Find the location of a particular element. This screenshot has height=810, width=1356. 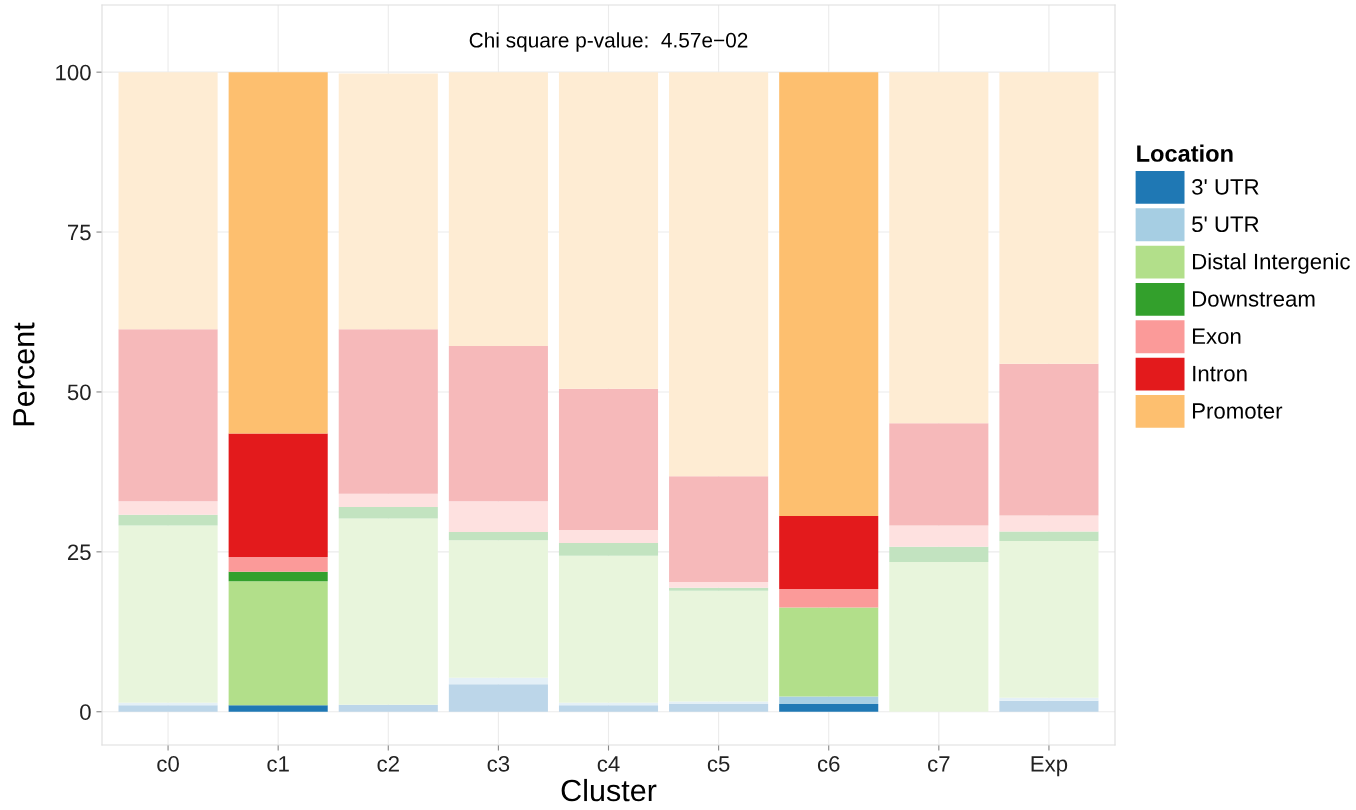

legend-label: Downstream is located at coordinates (1254, 299).